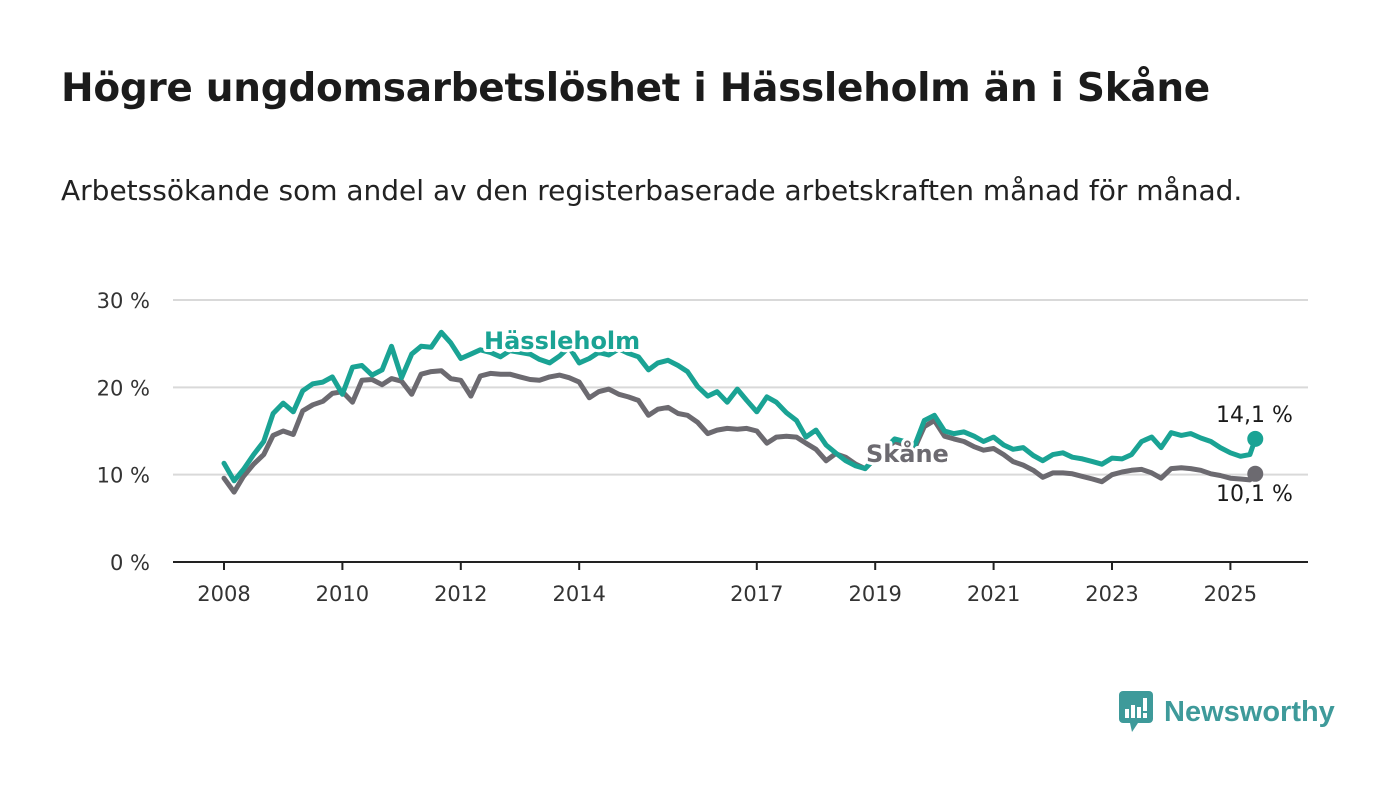 This screenshot has height=794, width=1400. I want to click on y-tick-label: 30 %, so click(123, 301).